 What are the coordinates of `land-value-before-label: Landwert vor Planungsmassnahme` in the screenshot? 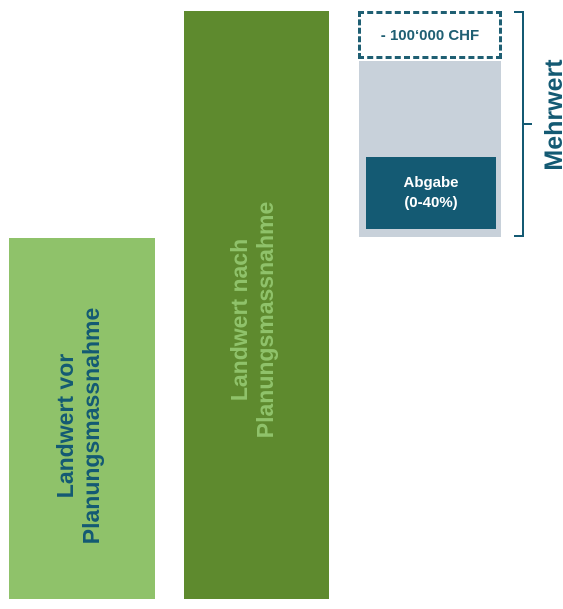 It's located at (82, 426).